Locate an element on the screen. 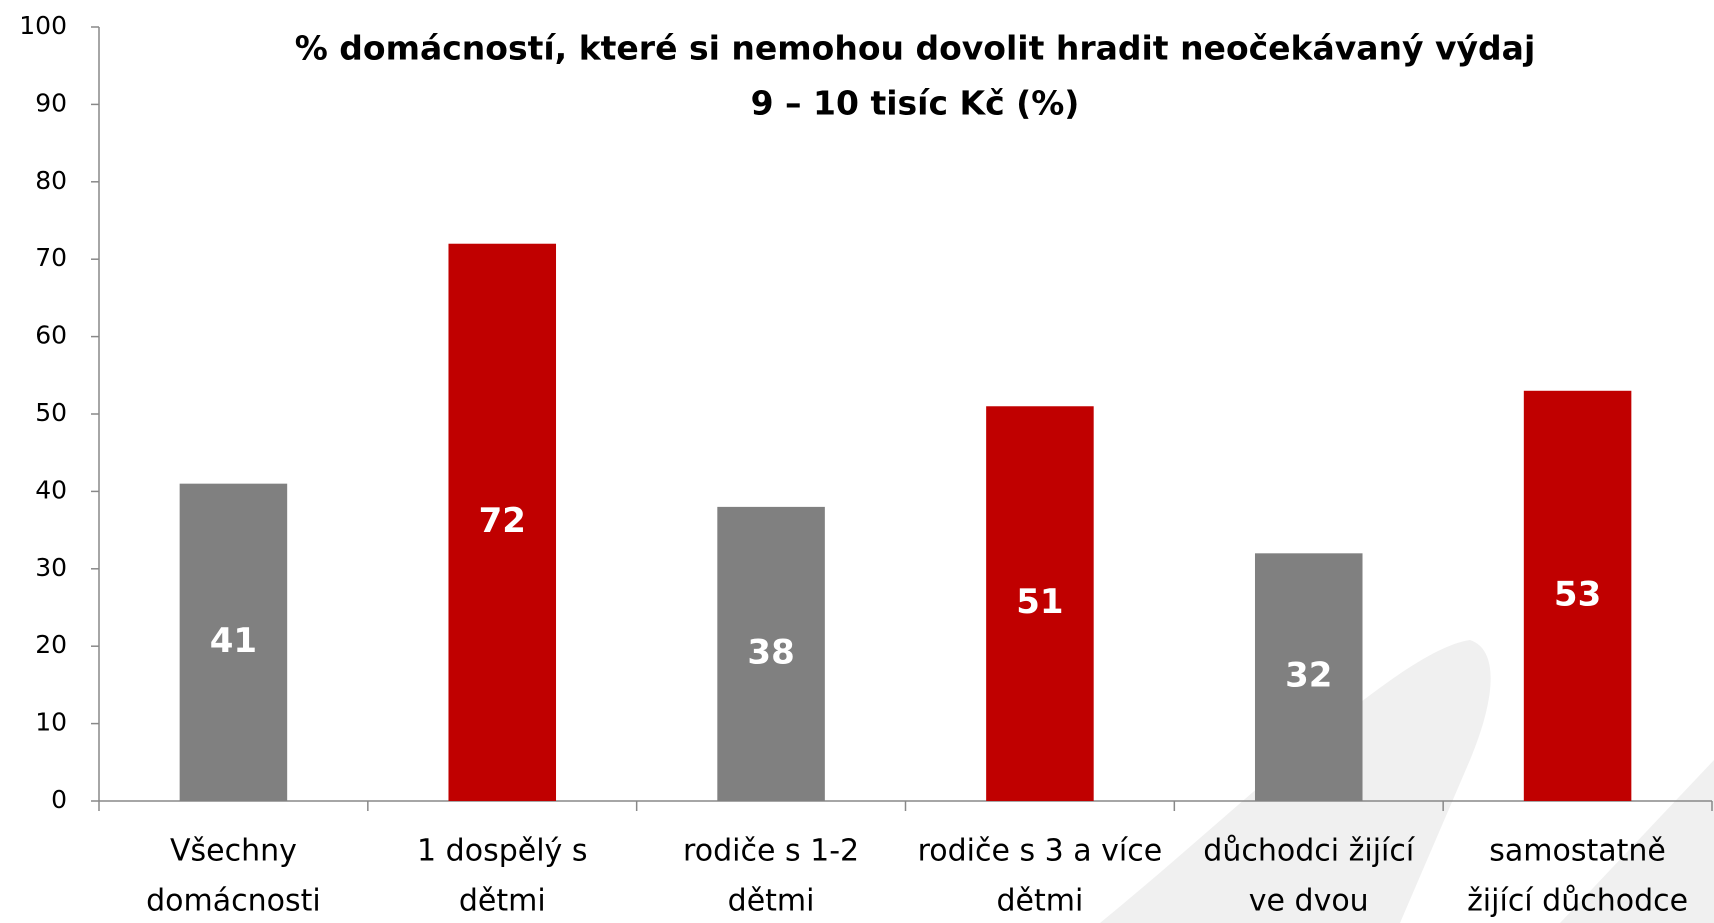 Image resolution: width=1714 pixels, height=923 pixels. y-tick-label: 30 is located at coordinates (51, 567).